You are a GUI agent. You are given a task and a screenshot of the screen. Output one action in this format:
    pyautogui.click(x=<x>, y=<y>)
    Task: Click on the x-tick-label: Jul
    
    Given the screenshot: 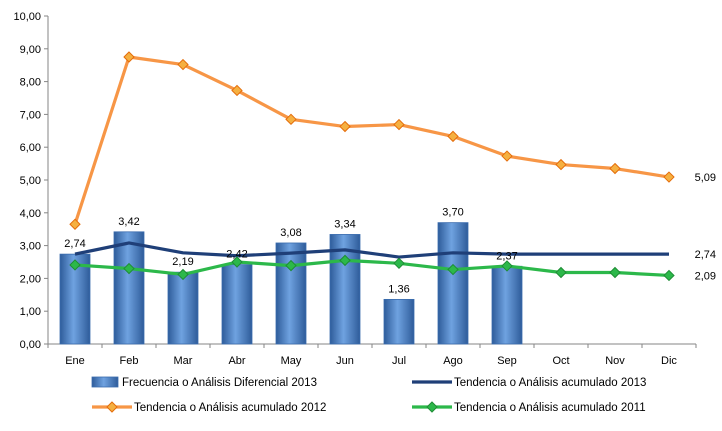 What is the action you would take?
    pyautogui.click(x=399, y=361)
    